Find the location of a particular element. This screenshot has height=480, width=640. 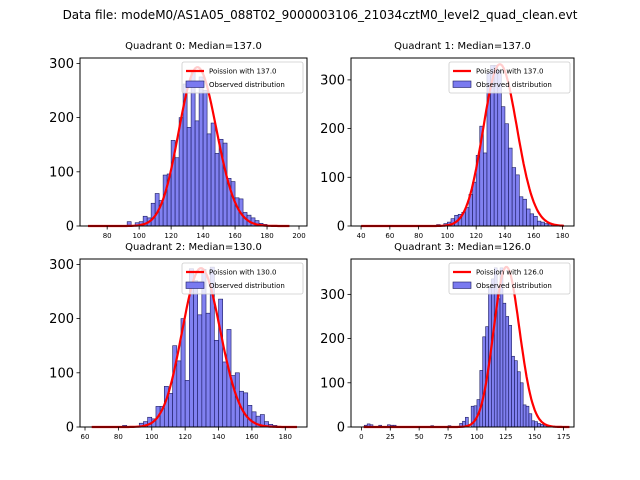

legend-entry-poisson: Poission with 126.0 is located at coordinates (510, 273).